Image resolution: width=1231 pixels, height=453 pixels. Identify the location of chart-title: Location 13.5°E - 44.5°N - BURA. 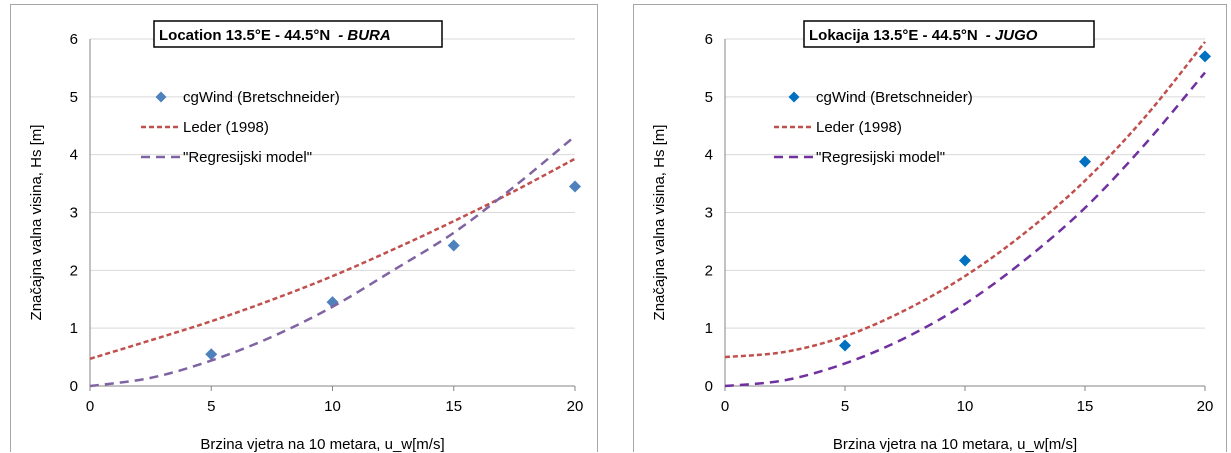
(275, 35).